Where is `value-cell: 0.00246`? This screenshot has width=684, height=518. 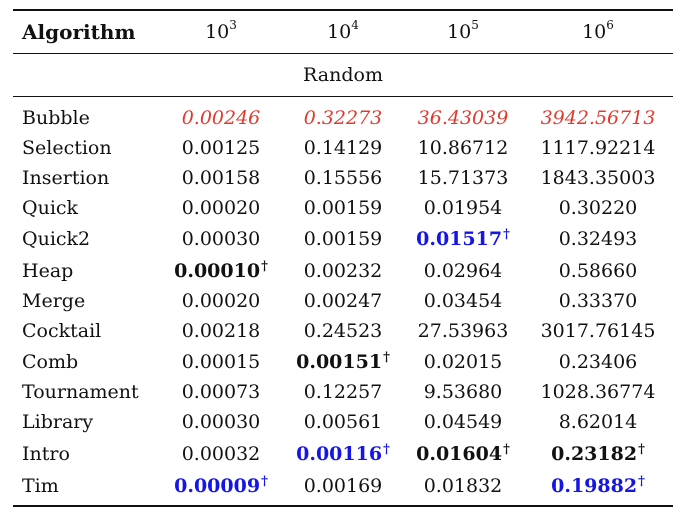
value-cell: 0.00246 is located at coordinates (221, 118).